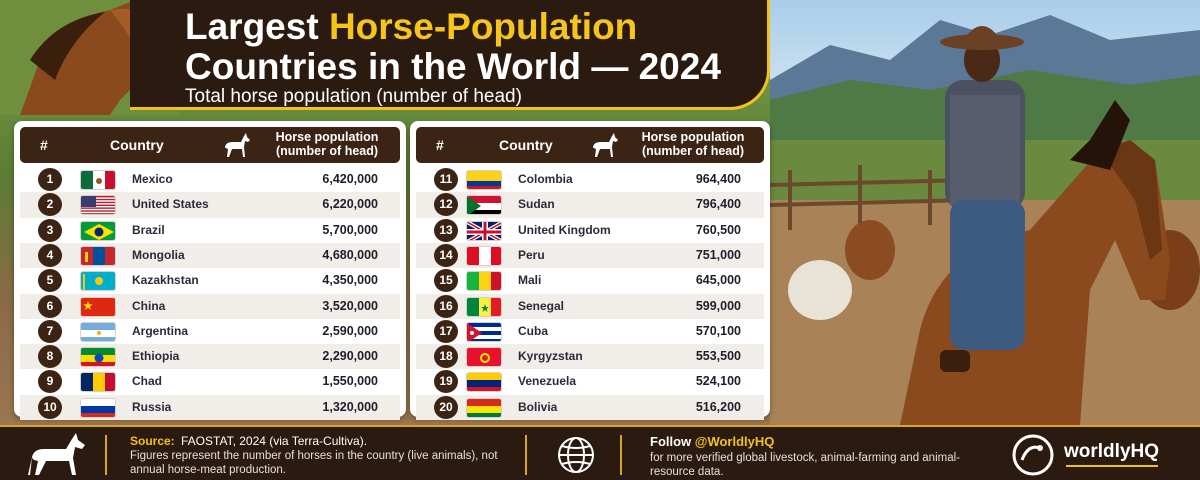 Image resolution: width=1200 pixels, height=480 pixels. Describe the element at coordinates (576, 455) in the screenshot. I see `globe-icon` at that location.